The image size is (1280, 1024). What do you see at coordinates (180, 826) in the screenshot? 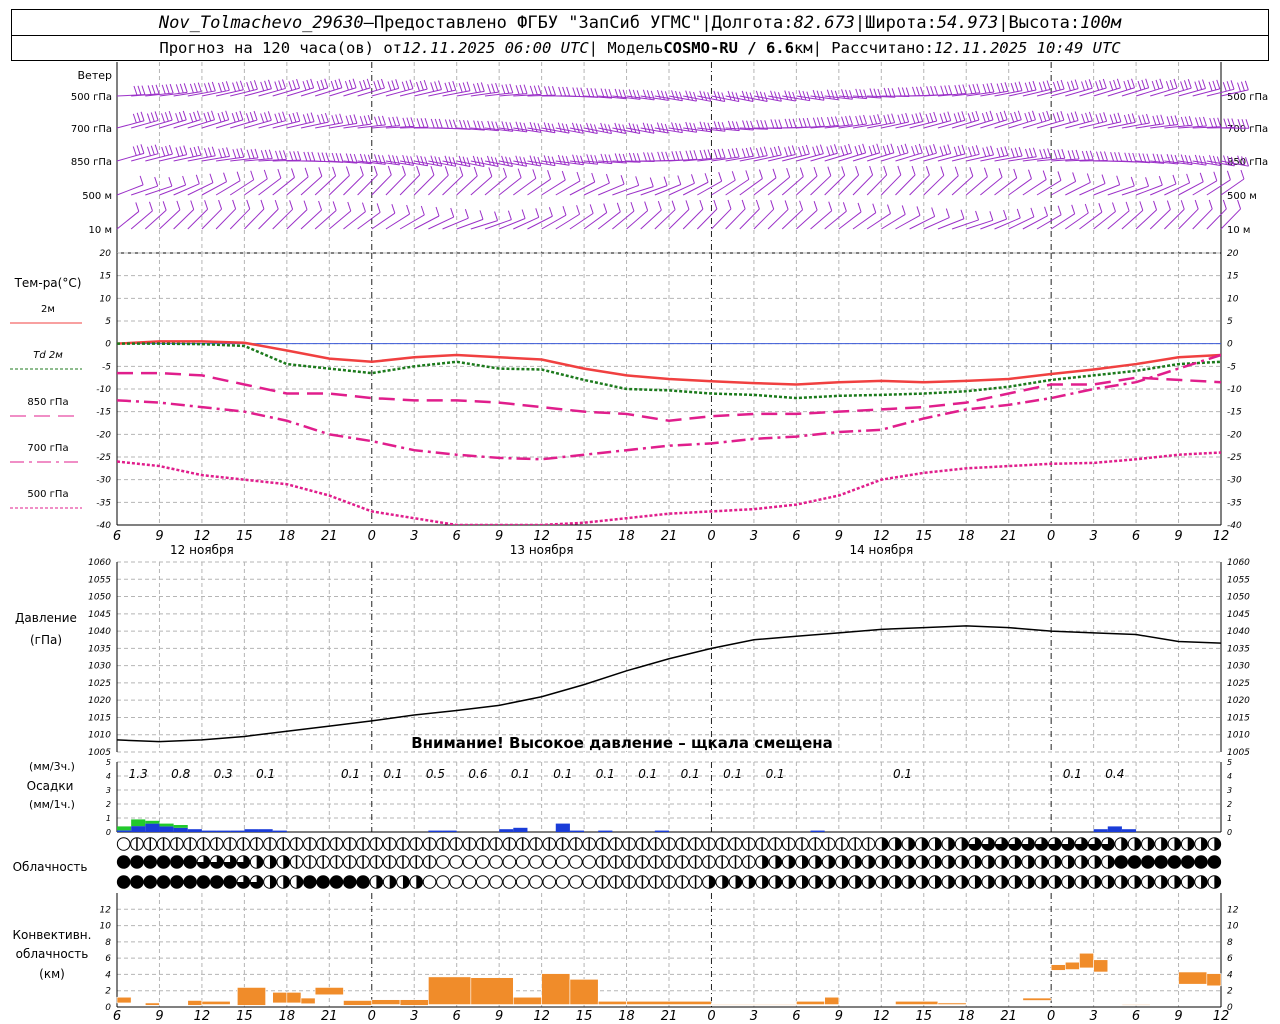
I see `precip-bar-rain` at bounding box center [180, 826].